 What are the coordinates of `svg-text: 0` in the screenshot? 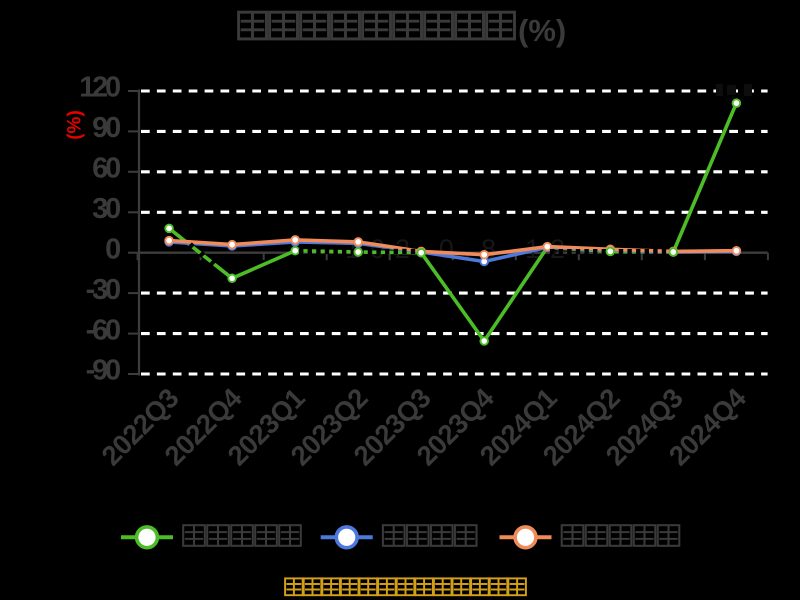 It's located at (112, 249).